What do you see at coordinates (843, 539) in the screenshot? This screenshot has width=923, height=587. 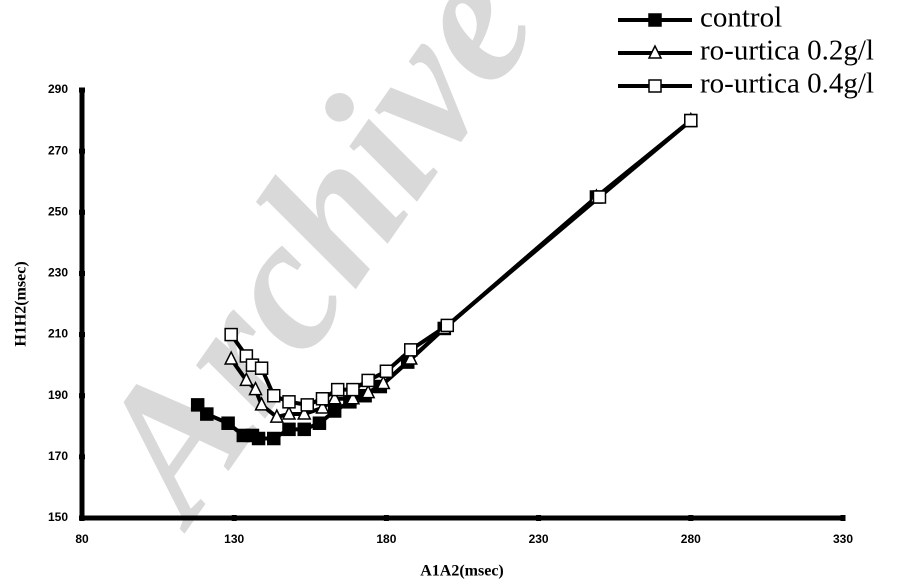 I see `x-tick-label: 330` at bounding box center [843, 539].